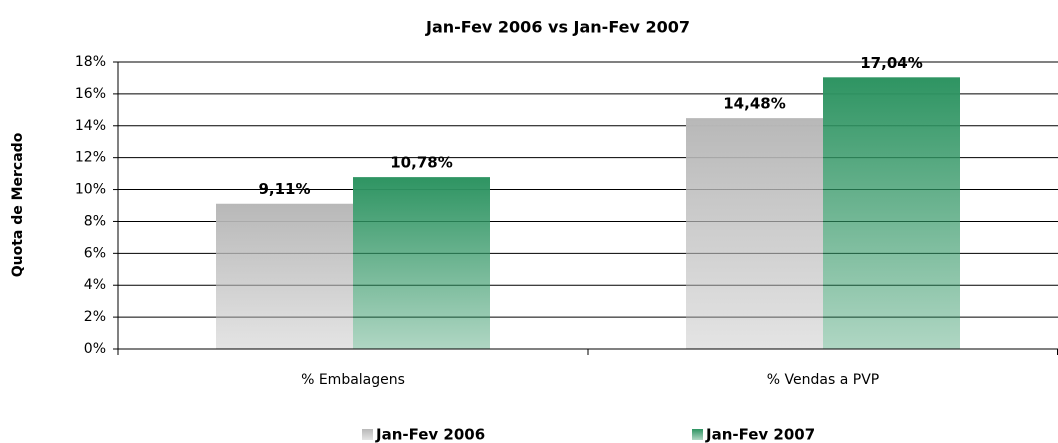 Image resolution: width=1058 pixels, height=443 pixels. What do you see at coordinates (95, 221) in the screenshot?
I see `y-tick-label: 8%` at bounding box center [95, 221].